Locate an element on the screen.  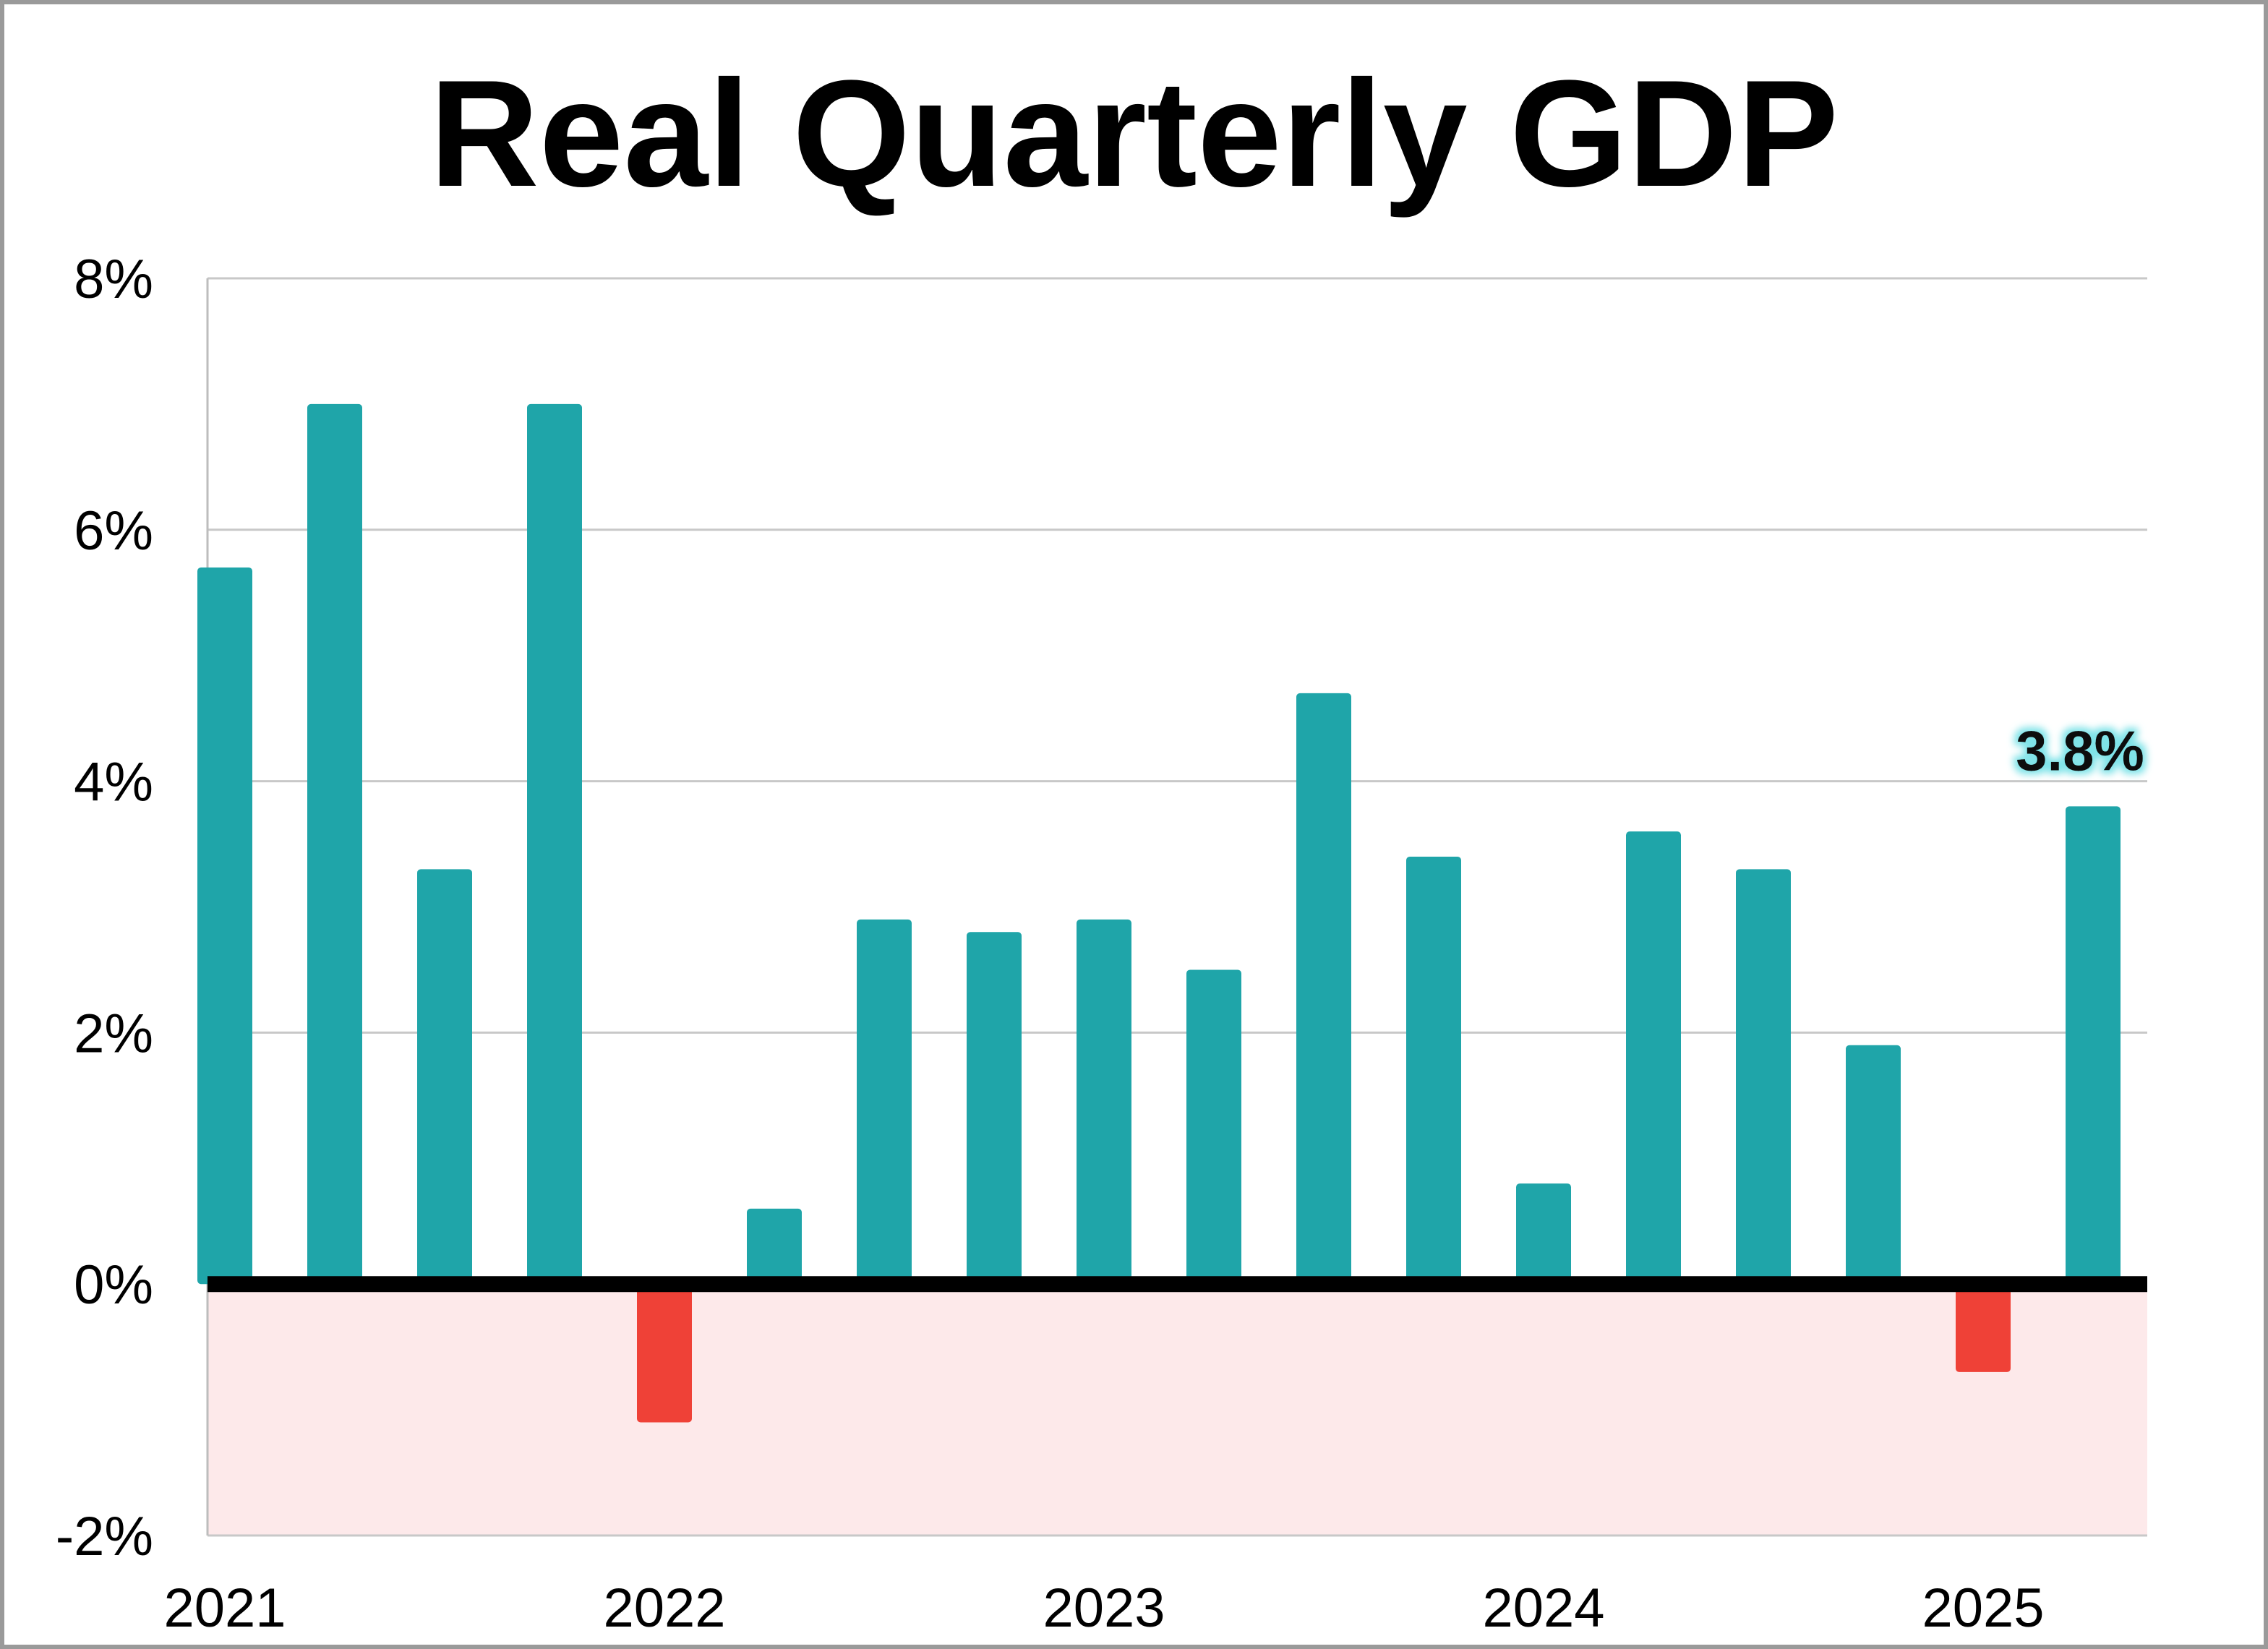
bar-2022-q2 is located at coordinates (774, 1246).